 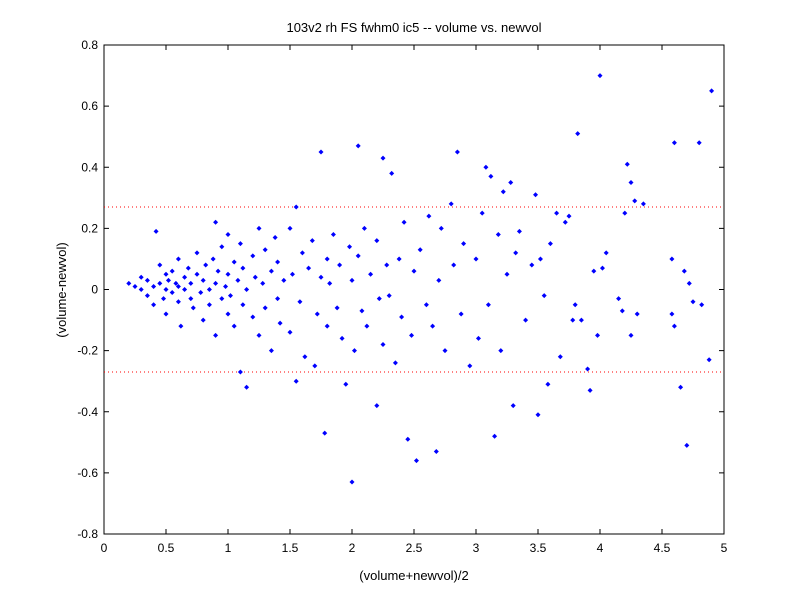 I want to click on x-tick-label: 4.5, so click(x=662, y=548).